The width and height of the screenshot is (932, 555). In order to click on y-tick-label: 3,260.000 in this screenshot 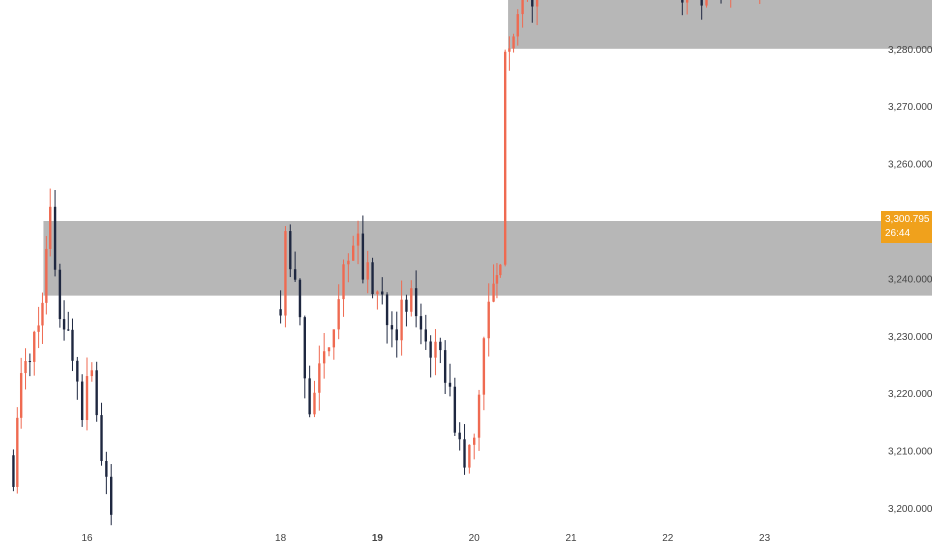, I will do `click(910, 165)`.